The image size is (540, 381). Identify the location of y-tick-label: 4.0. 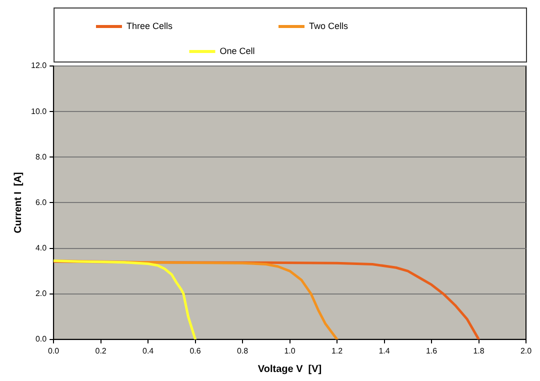
(41, 247).